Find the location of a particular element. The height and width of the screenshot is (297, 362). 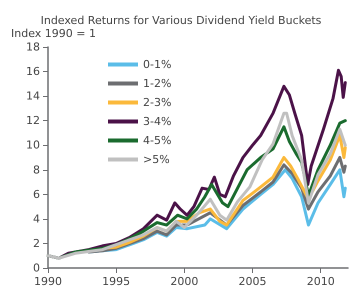

x-tick-label: 1995 is located at coordinates (116, 281).